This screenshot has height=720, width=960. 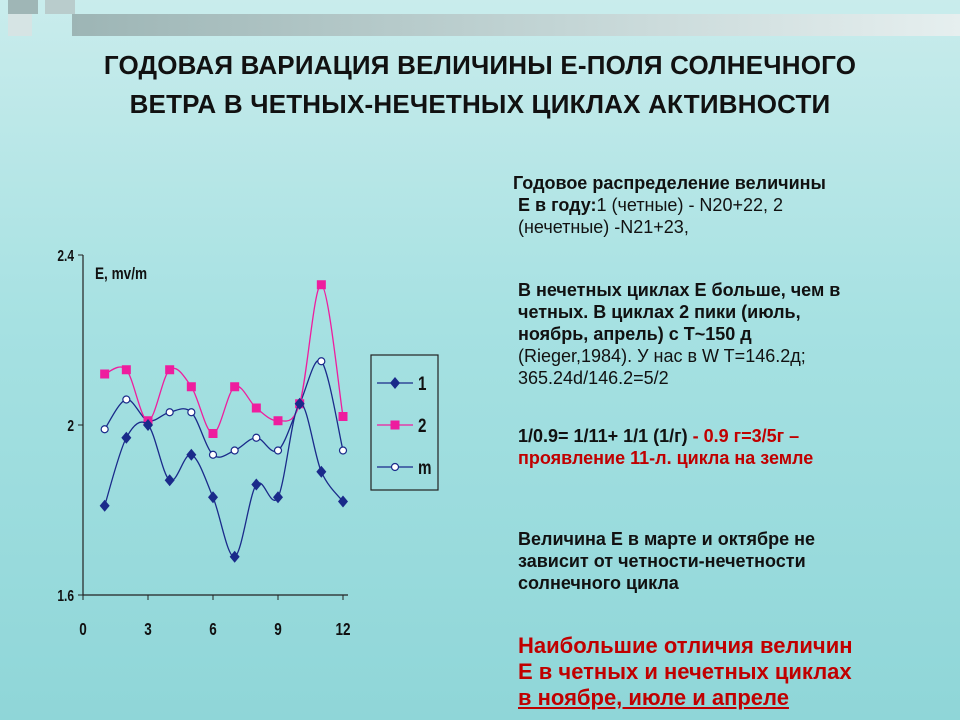 I want to click on x-tick-label: 0, so click(x=83, y=629).